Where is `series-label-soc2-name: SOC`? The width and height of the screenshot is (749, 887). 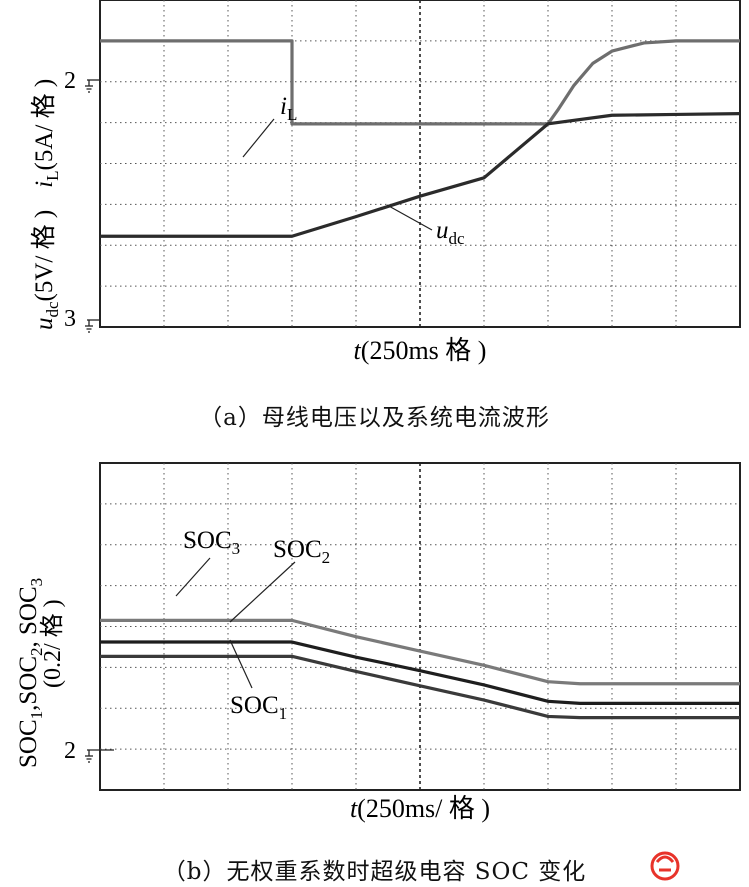
series-label-soc2-name: SOC is located at coordinates (297, 549).